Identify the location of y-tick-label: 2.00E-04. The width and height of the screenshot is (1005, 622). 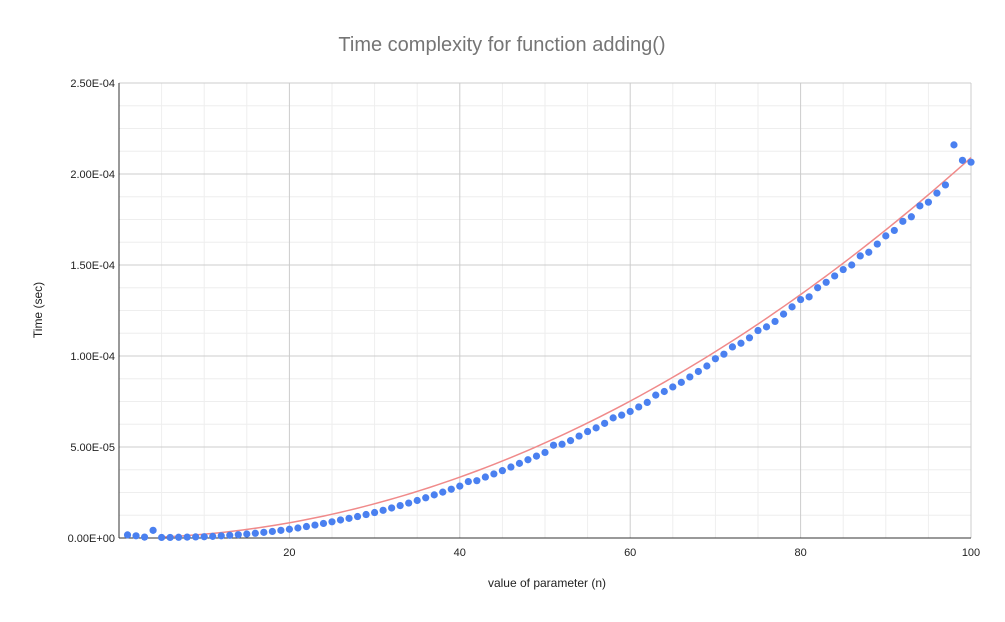
(92, 175).